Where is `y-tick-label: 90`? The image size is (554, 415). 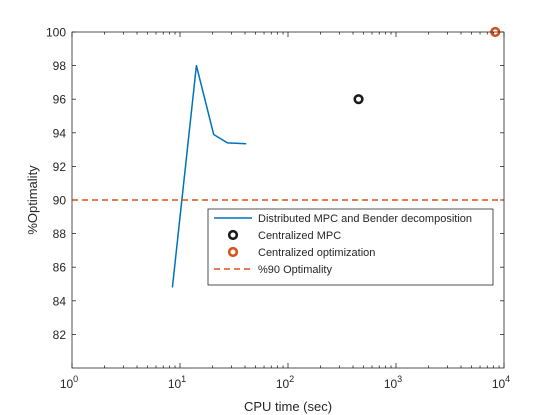
y-tick-label: 90 is located at coordinates (60, 201).